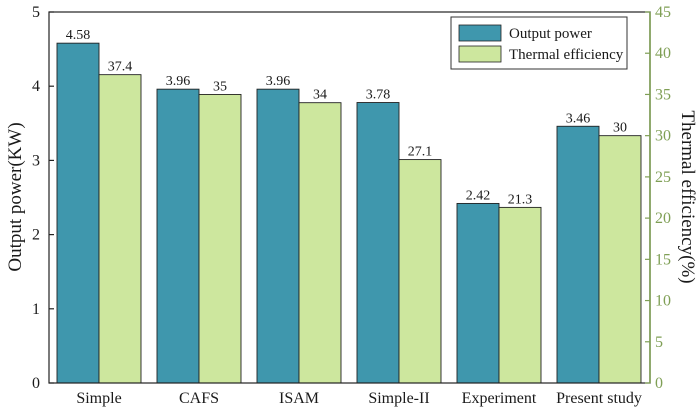 The image size is (700, 408). What do you see at coordinates (687, 196) in the screenshot?
I see `y2-axis-title: Thermal efficiency(%)` at bounding box center [687, 196].